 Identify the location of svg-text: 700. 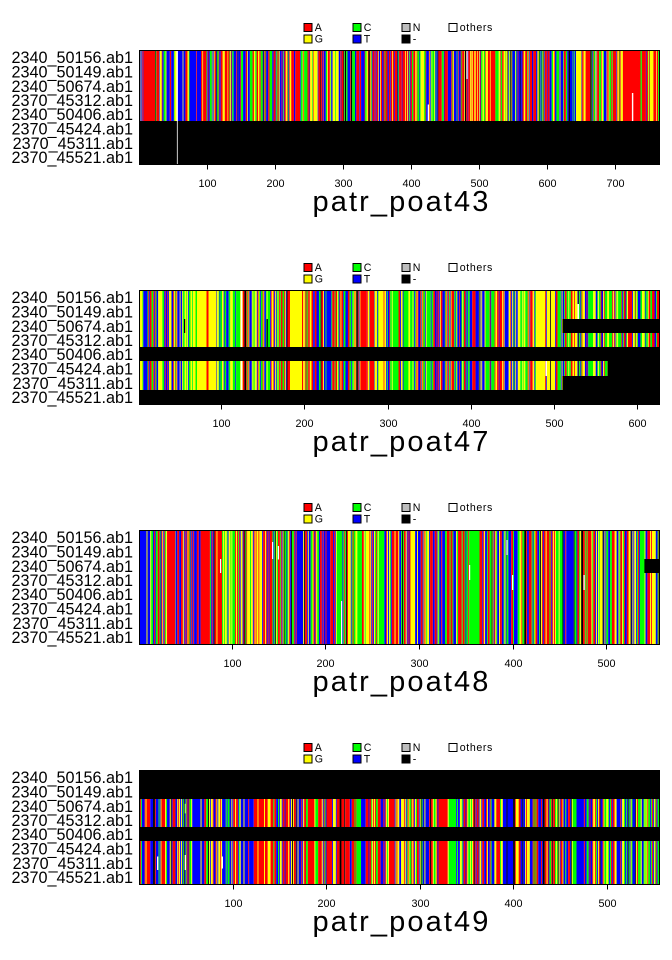
(615, 184).